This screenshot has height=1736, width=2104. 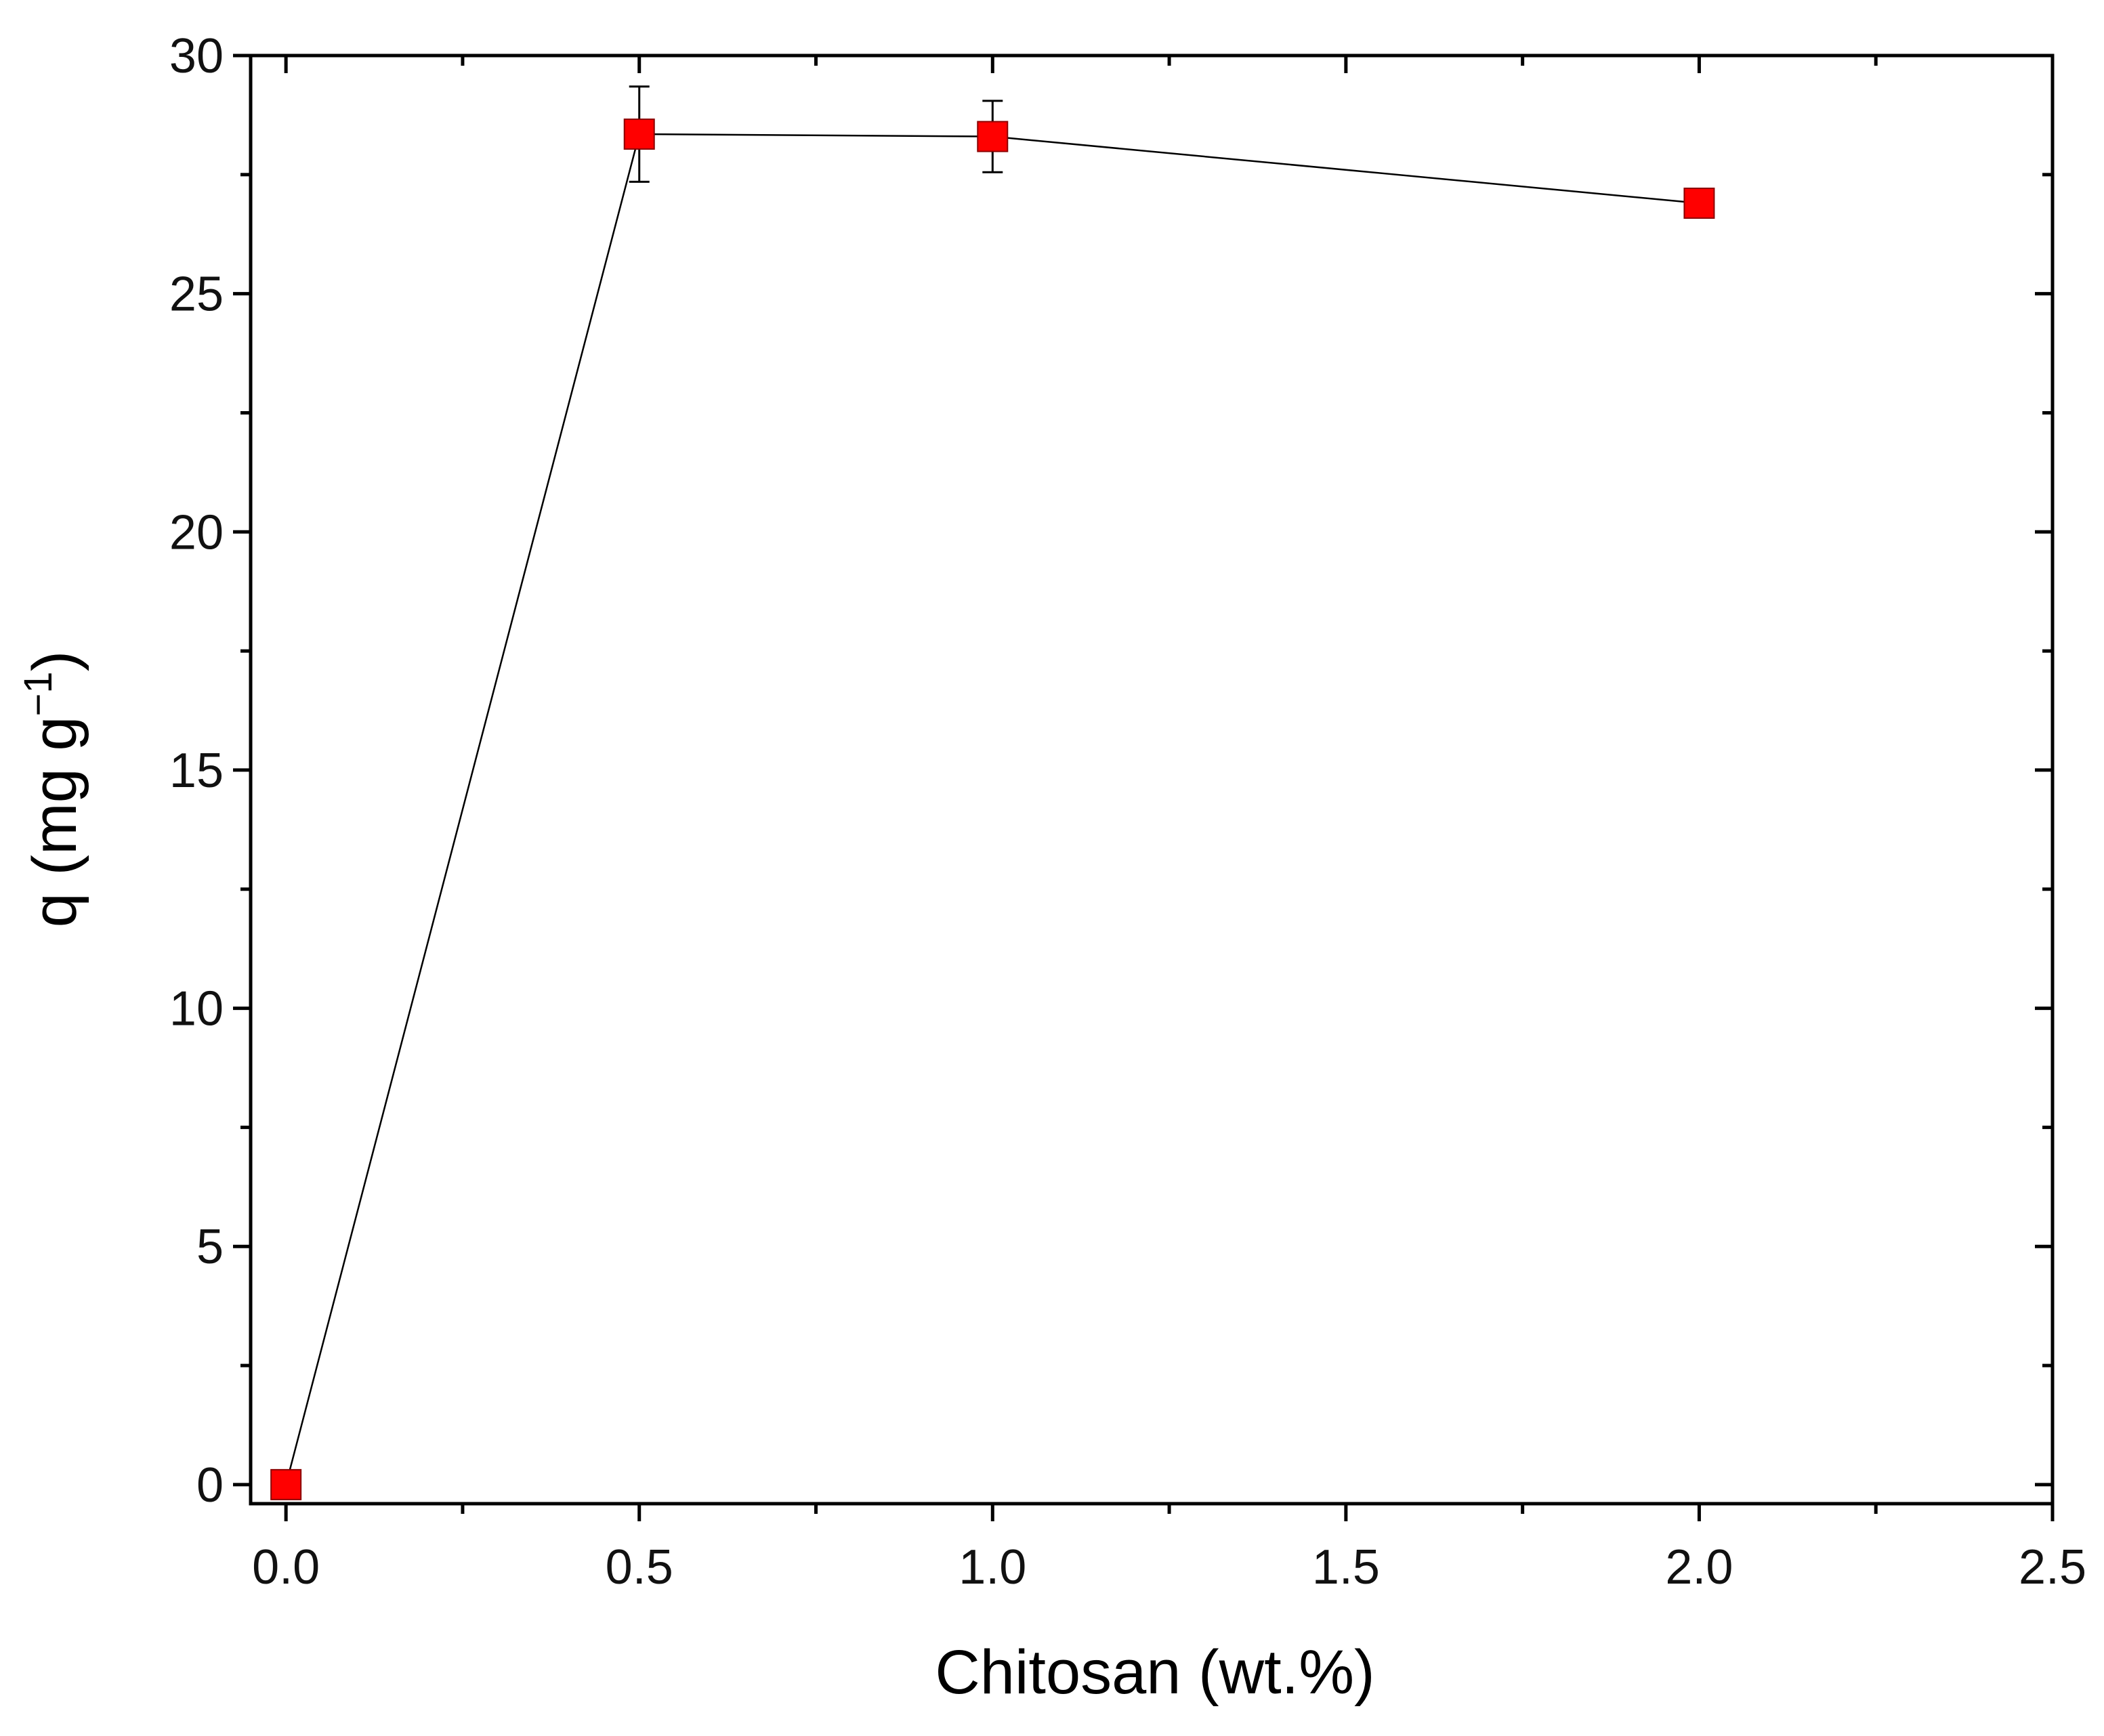 What do you see at coordinates (54, 821) in the screenshot?
I see `y-axis-title-main: q (mg g` at bounding box center [54, 821].